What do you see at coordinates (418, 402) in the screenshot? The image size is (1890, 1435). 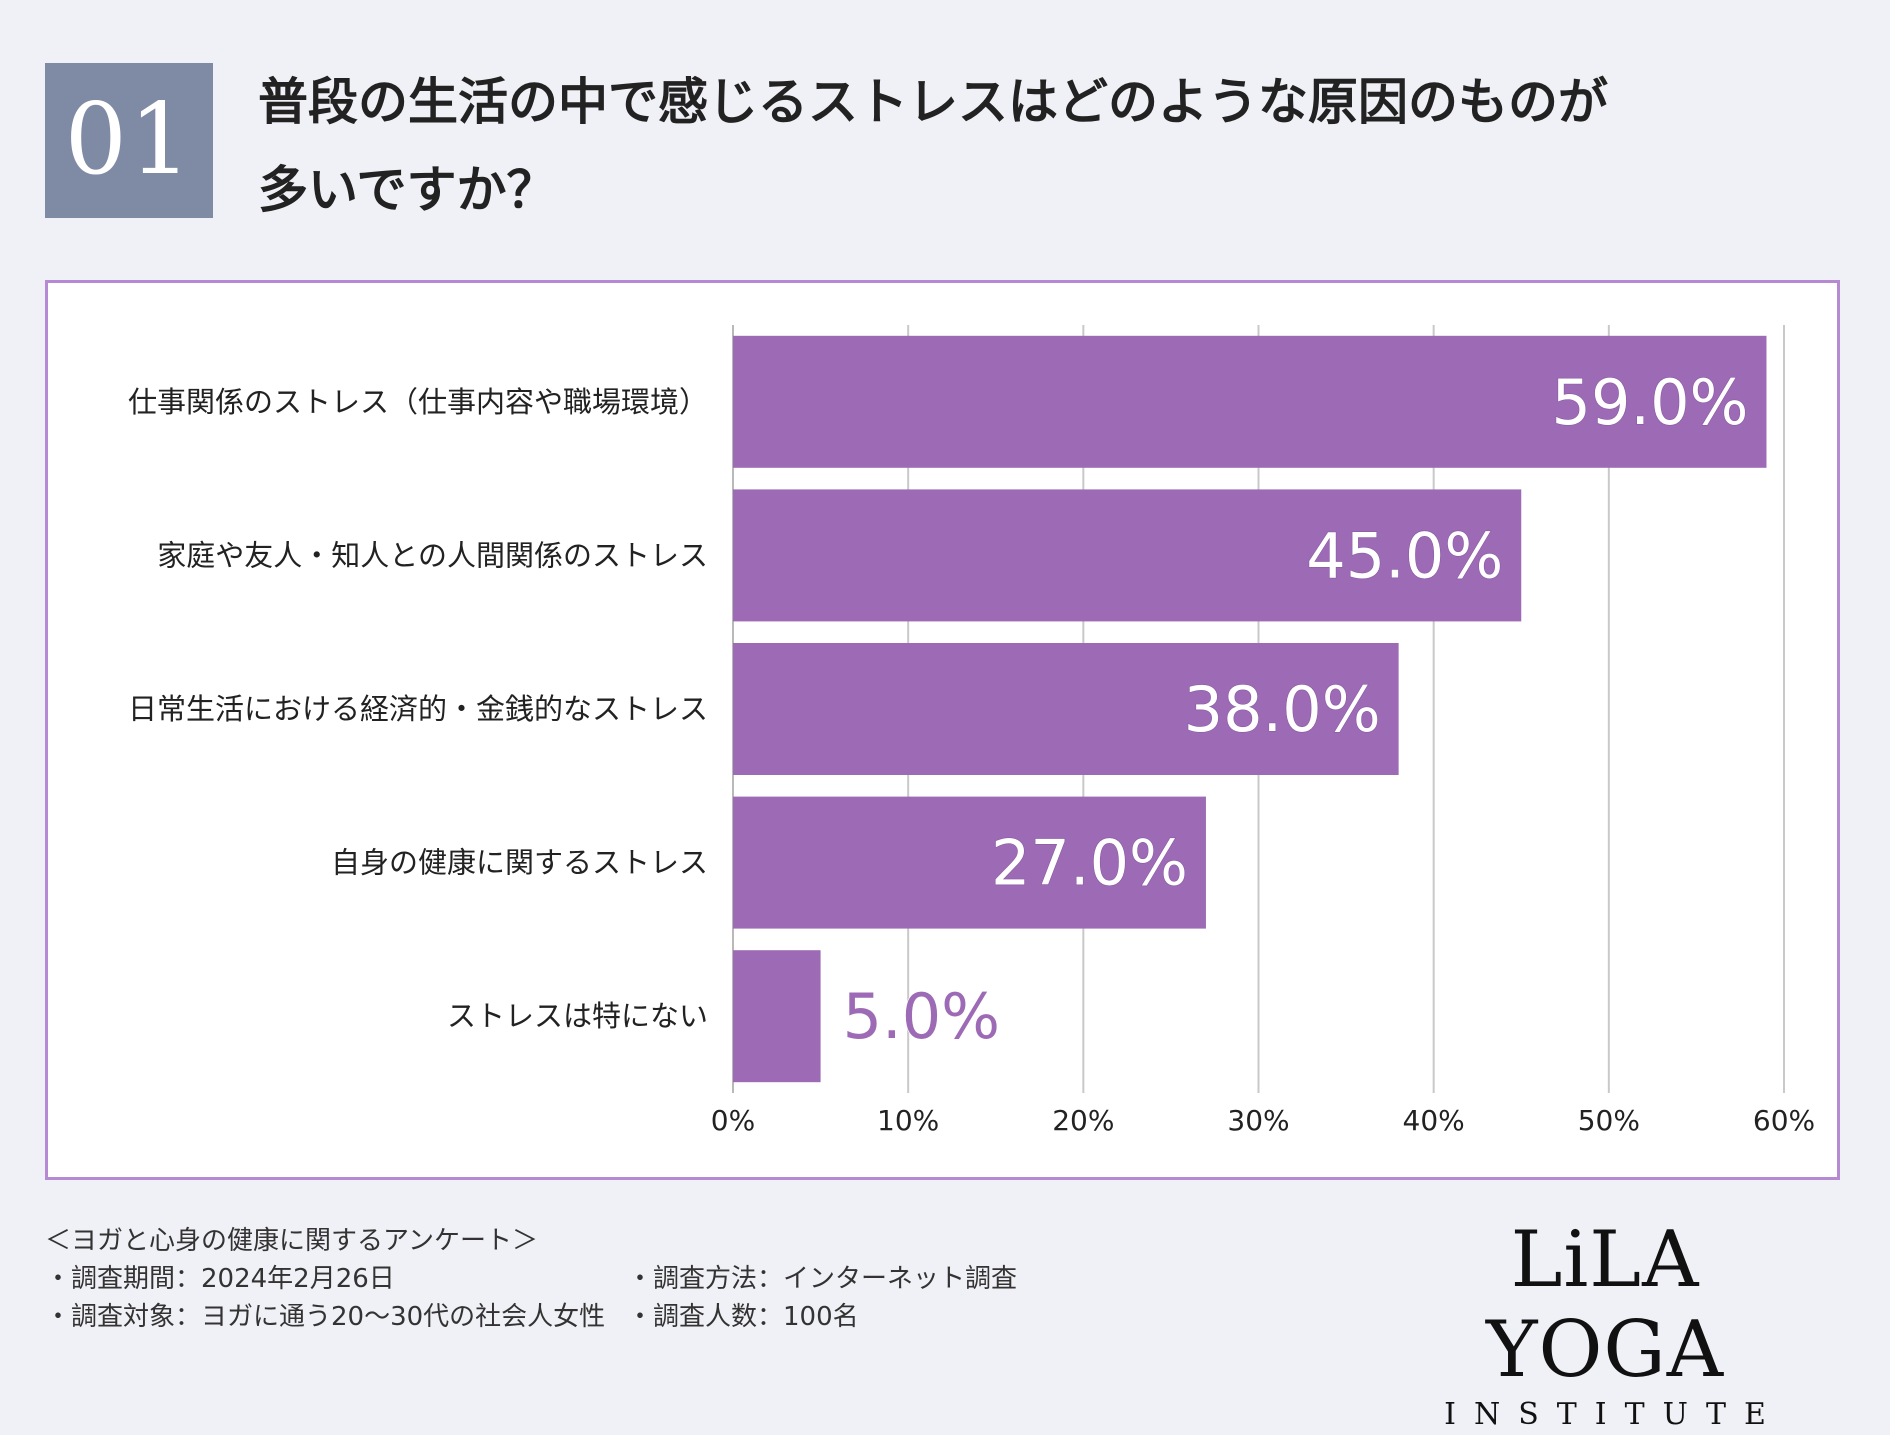 I see `category-label: 仕事関係のストレス（仕事内容や職場環境）` at bounding box center [418, 402].